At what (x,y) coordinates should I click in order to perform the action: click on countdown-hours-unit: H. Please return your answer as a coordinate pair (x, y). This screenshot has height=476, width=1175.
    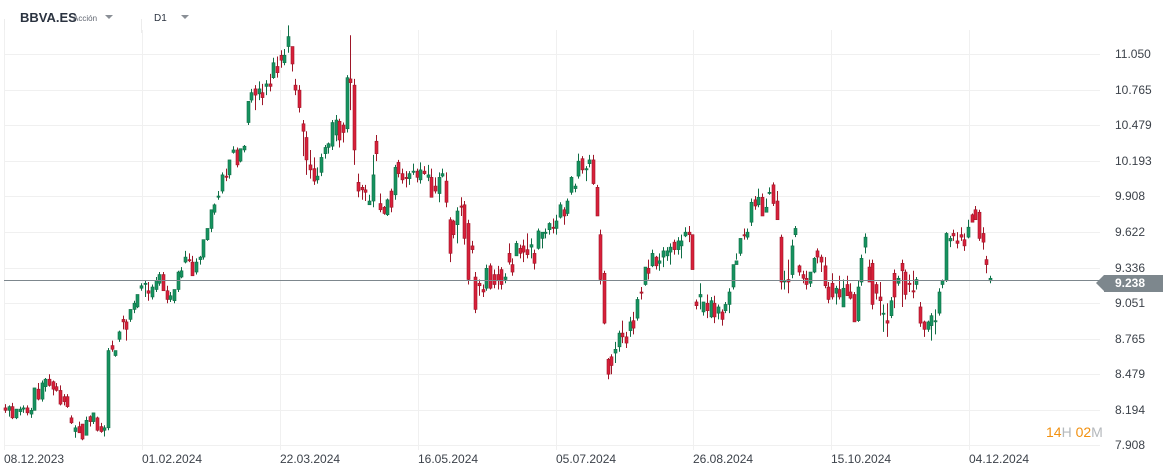
    Looking at the image, I should click on (1066, 432).